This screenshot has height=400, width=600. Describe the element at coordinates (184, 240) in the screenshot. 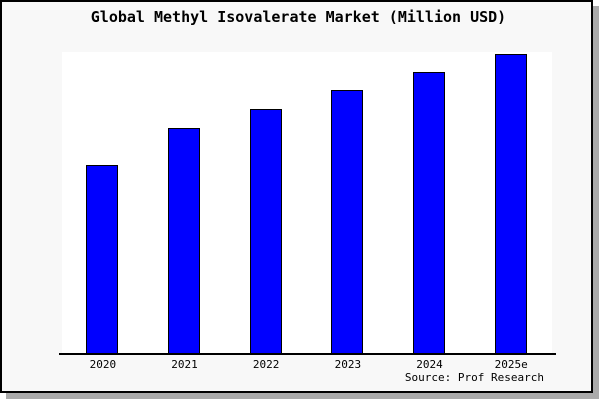

I see `bar-2021` at that location.